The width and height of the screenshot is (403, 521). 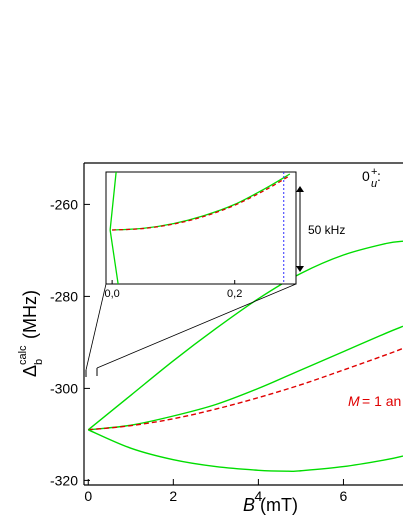 I want to click on svg-text: b, so click(x=39, y=362).